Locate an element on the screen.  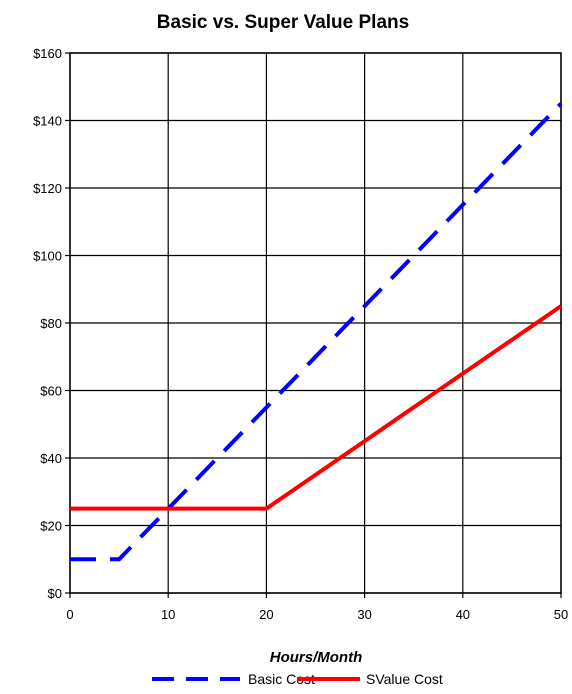
chart-title: Basic vs. Super Value Plans is located at coordinates (283, 22).